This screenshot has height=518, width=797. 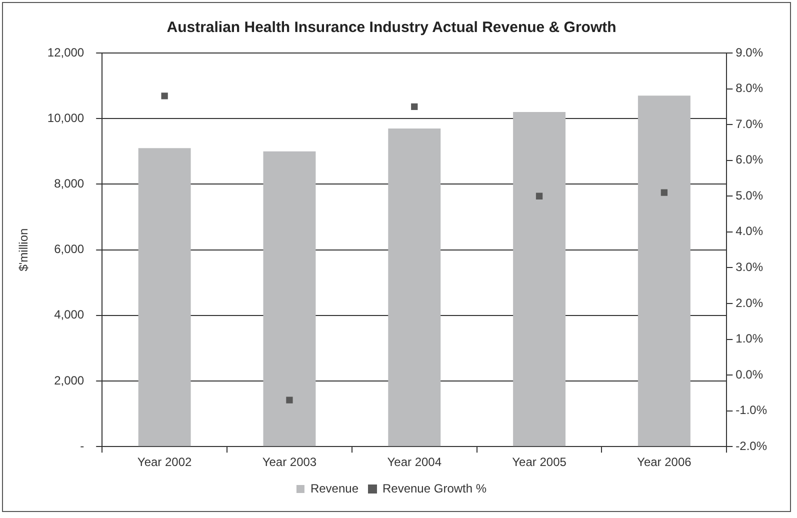 I want to click on y-tick-label: 4,000, so click(x=69, y=315).